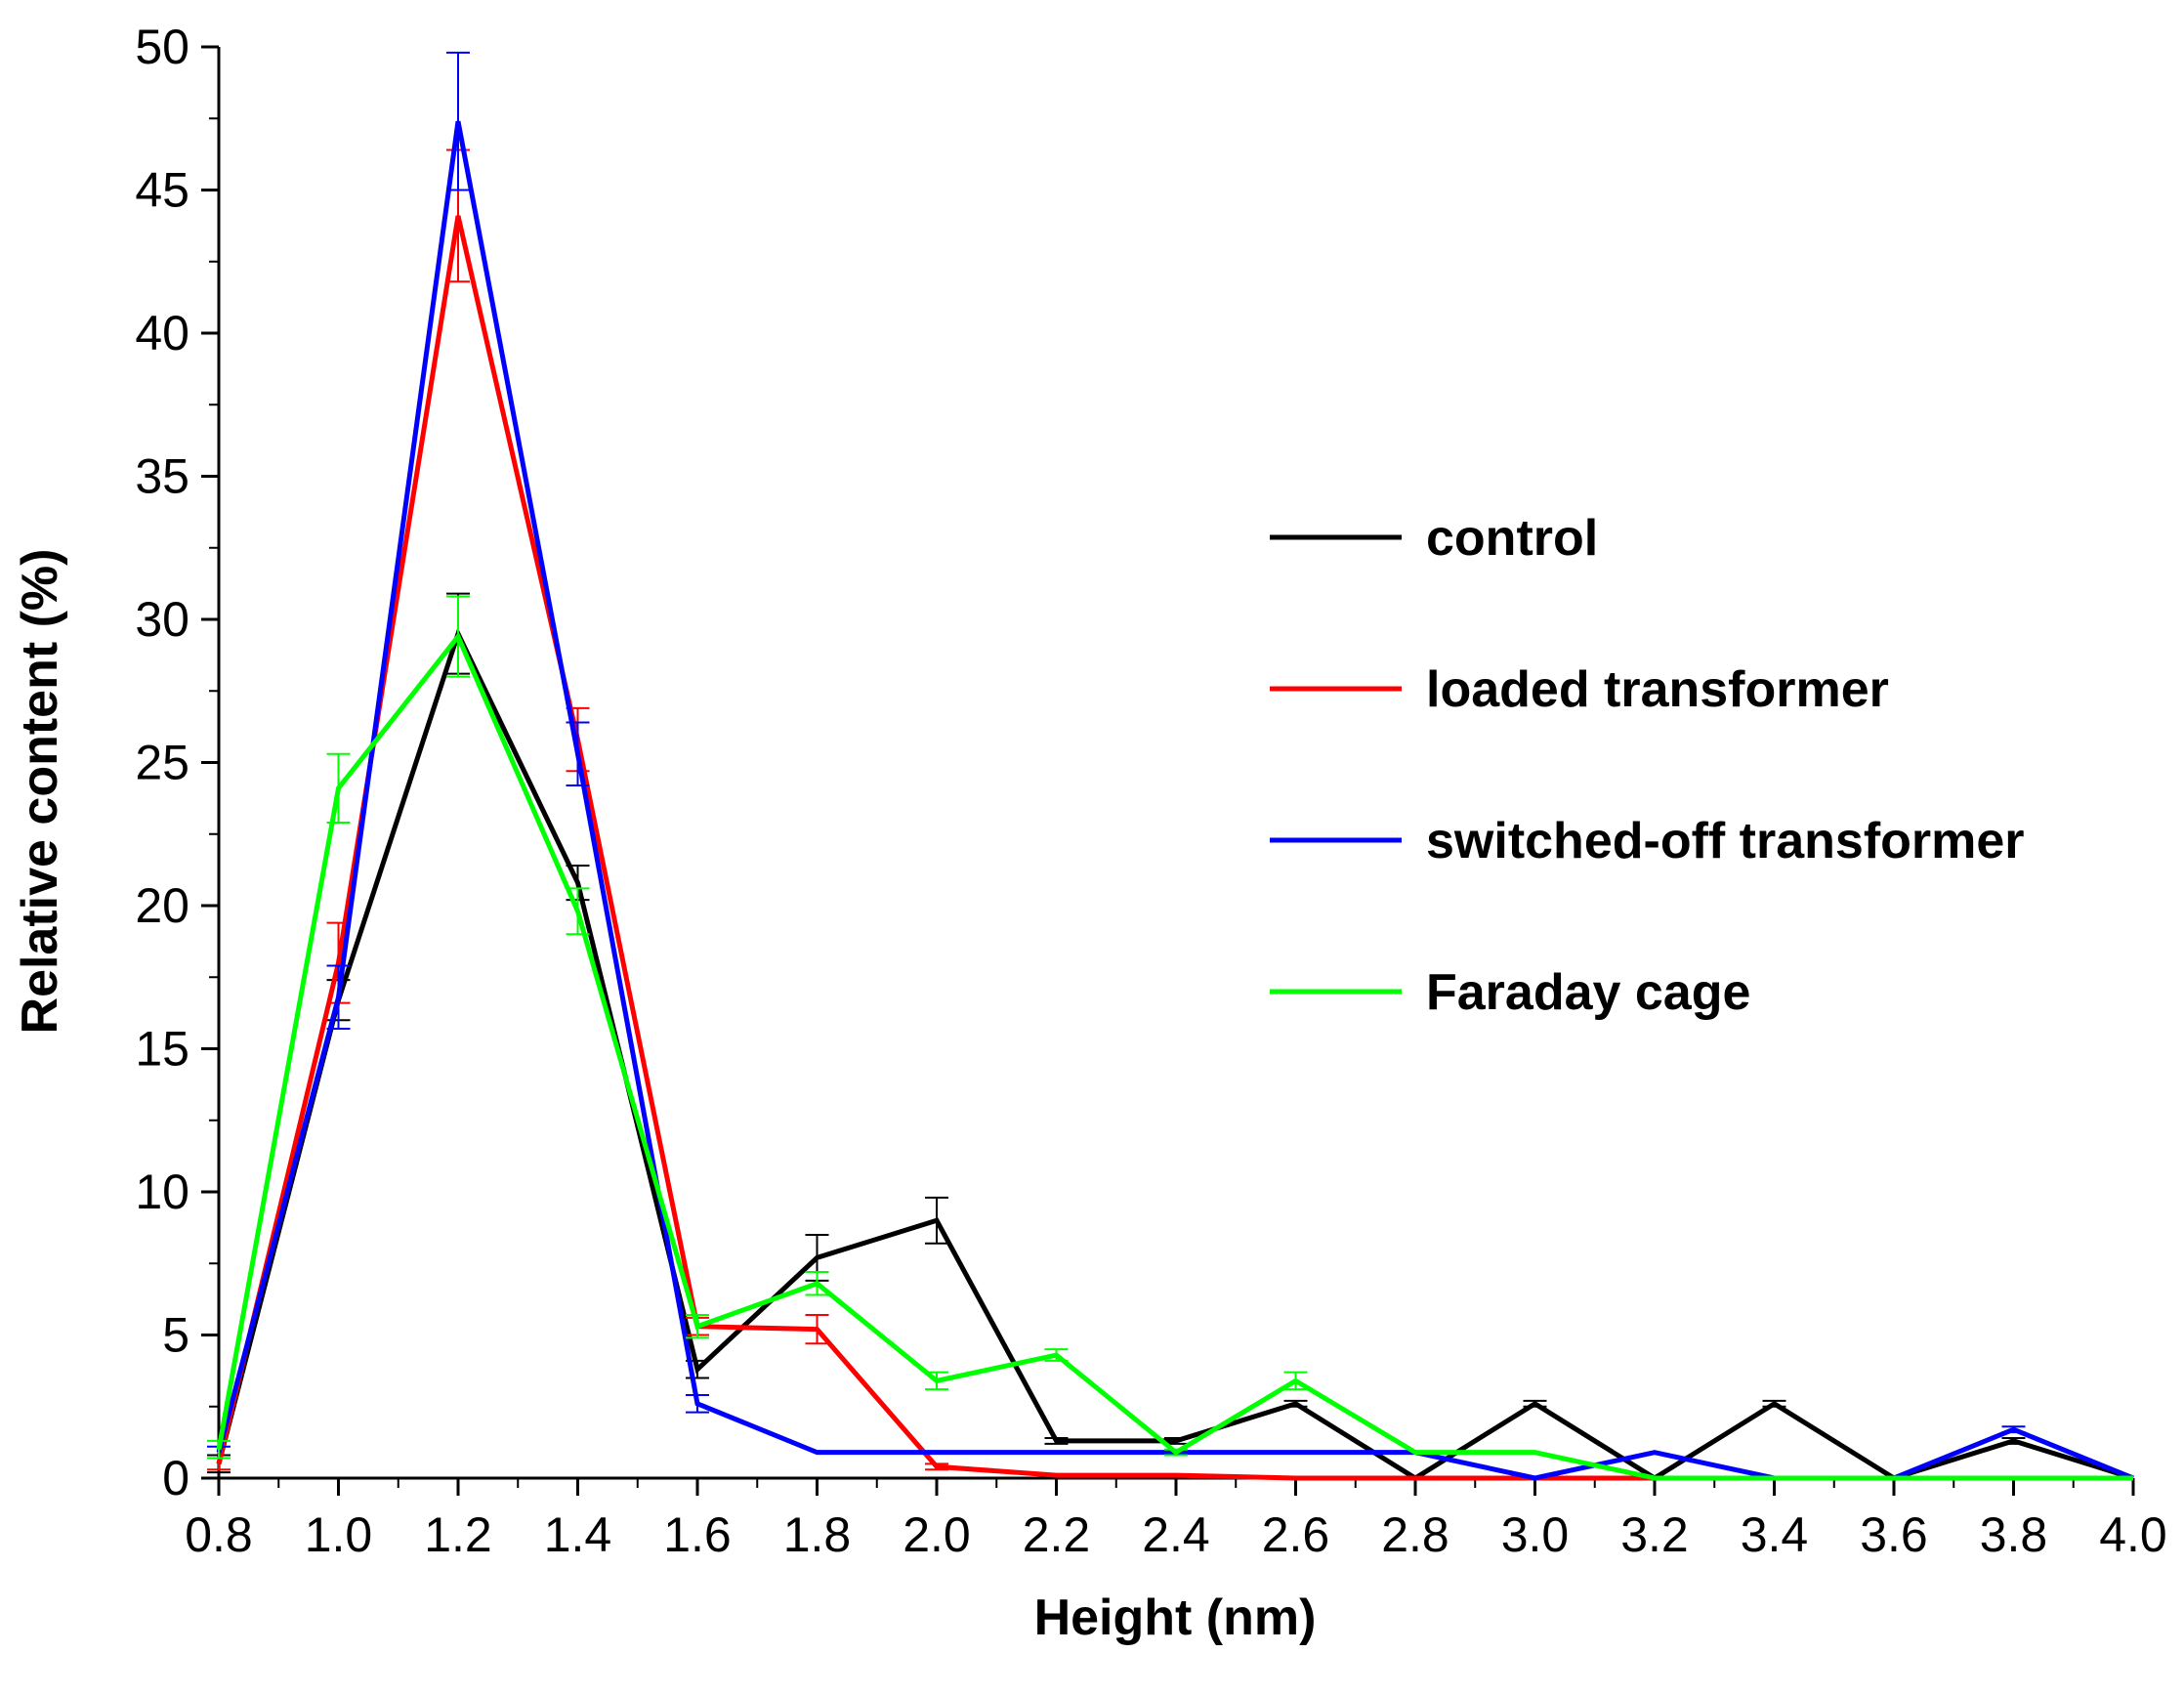 The image size is (2184, 1695). What do you see at coordinates (1296, 1535) in the screenshot?
I see `x-tick-label: 2.6` at bounding box center [1296, 1535].